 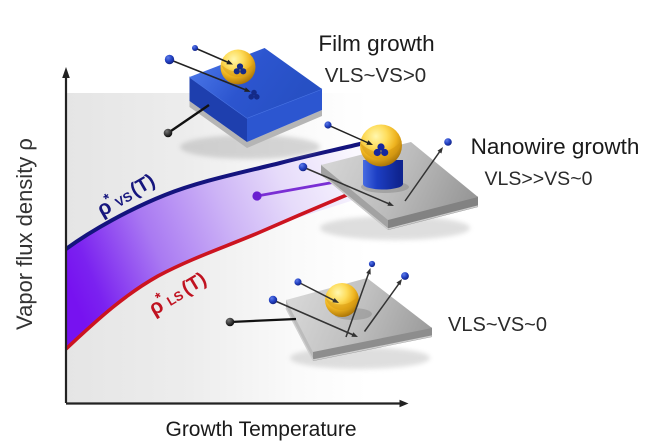 What do you see at coordinates (497, 325) in the screenshot?
I see `svg-text: VLS~VS~0` at bounding box center [497, 325].